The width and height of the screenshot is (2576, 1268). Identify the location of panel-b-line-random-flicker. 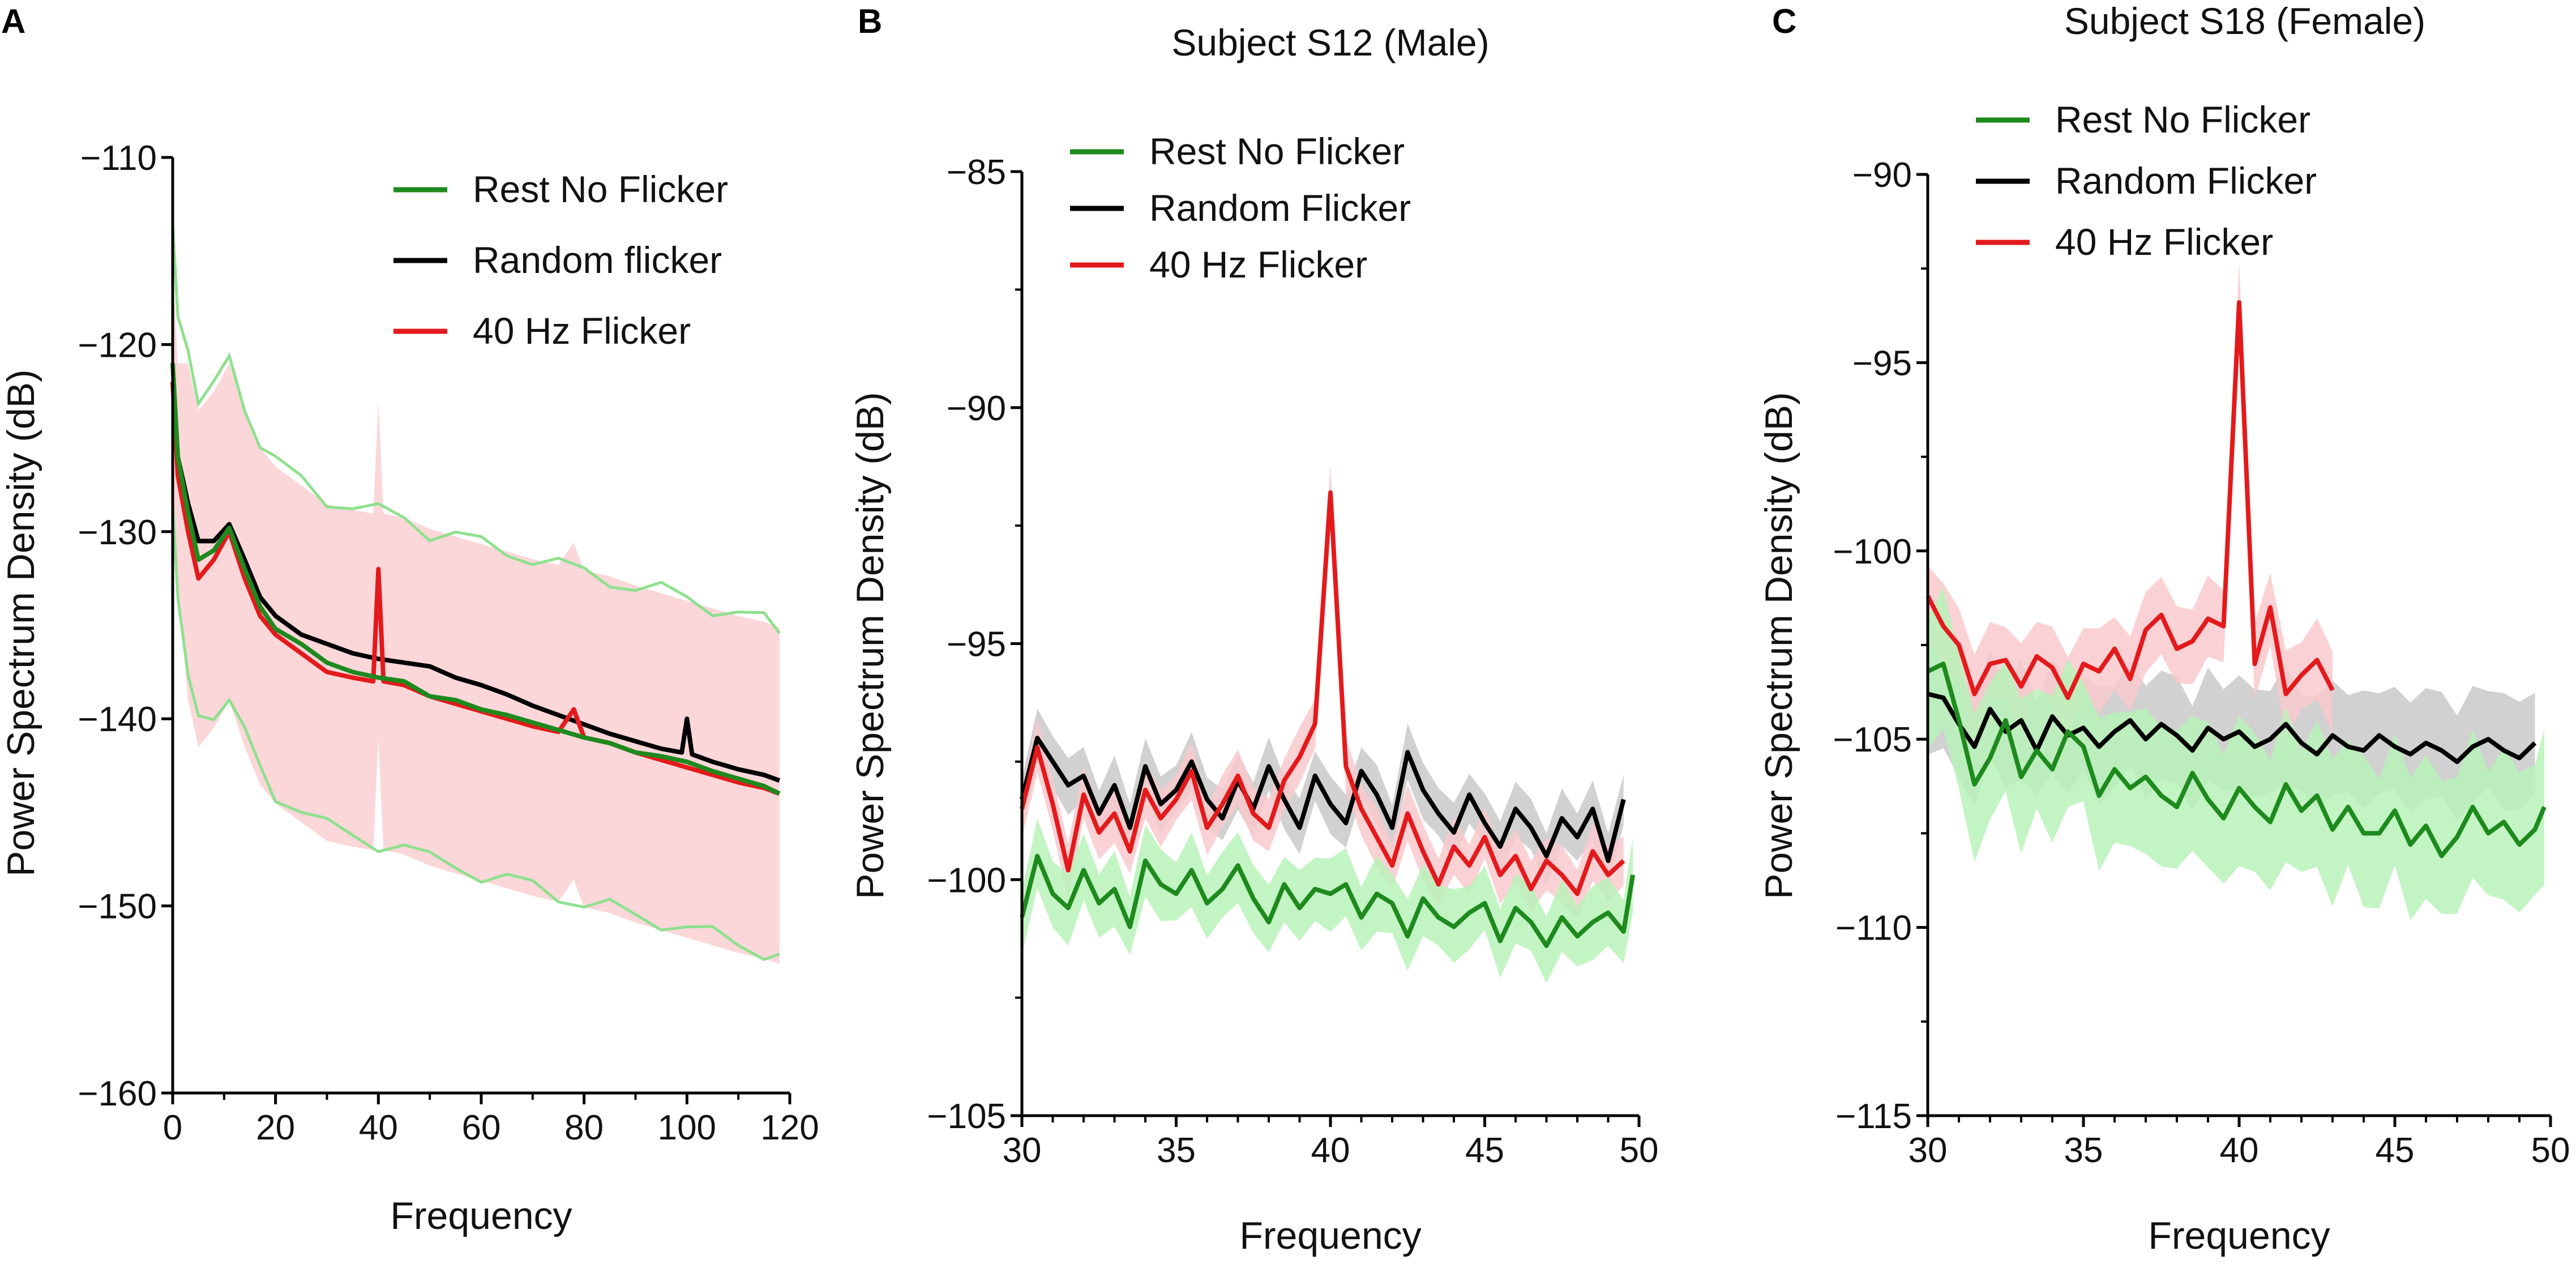
(1323, 799).